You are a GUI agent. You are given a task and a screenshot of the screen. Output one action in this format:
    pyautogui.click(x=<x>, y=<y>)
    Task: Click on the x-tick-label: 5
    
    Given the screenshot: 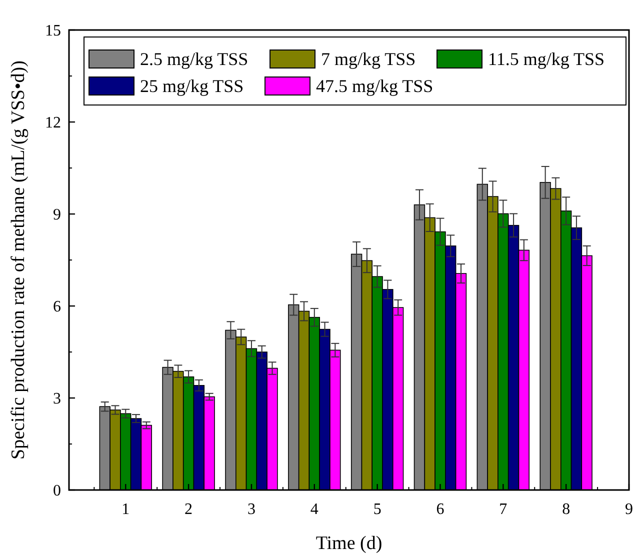 What is the action you would take?
    pyautogui.click(x=377, y=509)
    